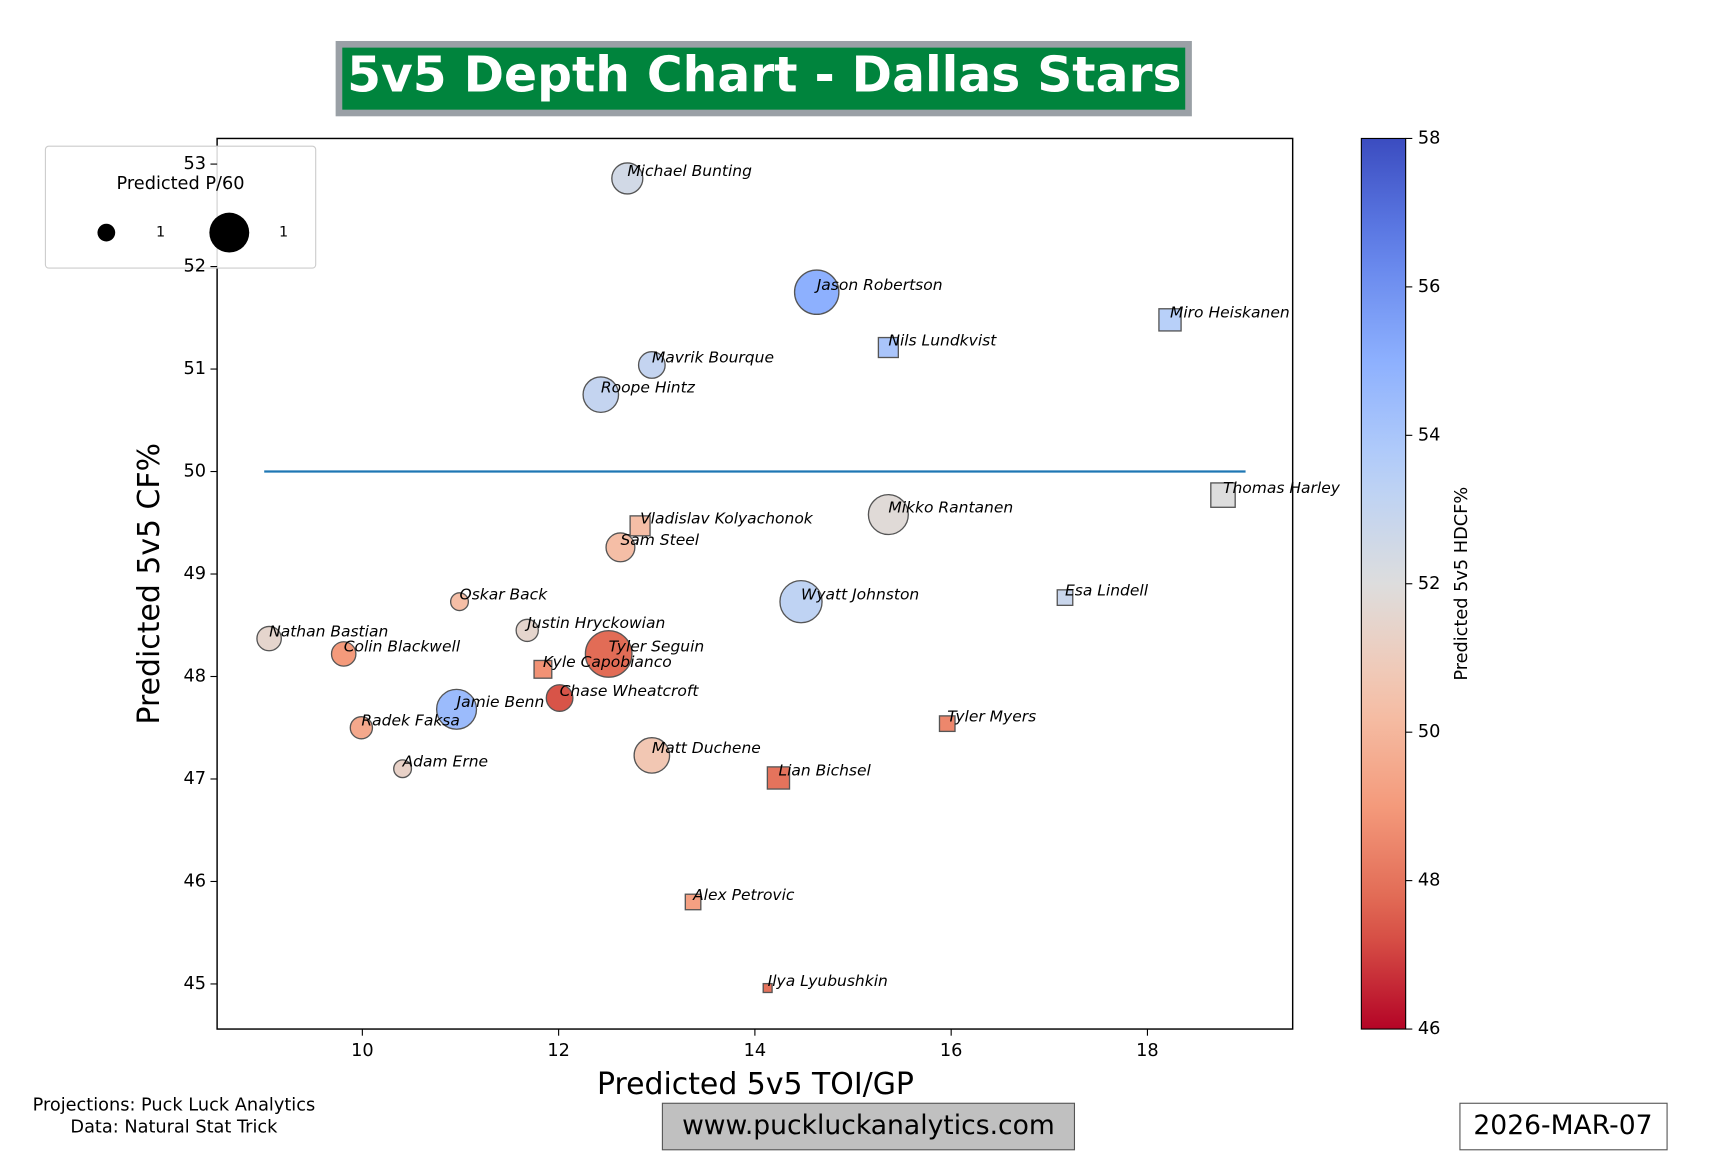 The image size is (1728, 1152). I want to click on y-tick-label: 47, so click(194, 779).